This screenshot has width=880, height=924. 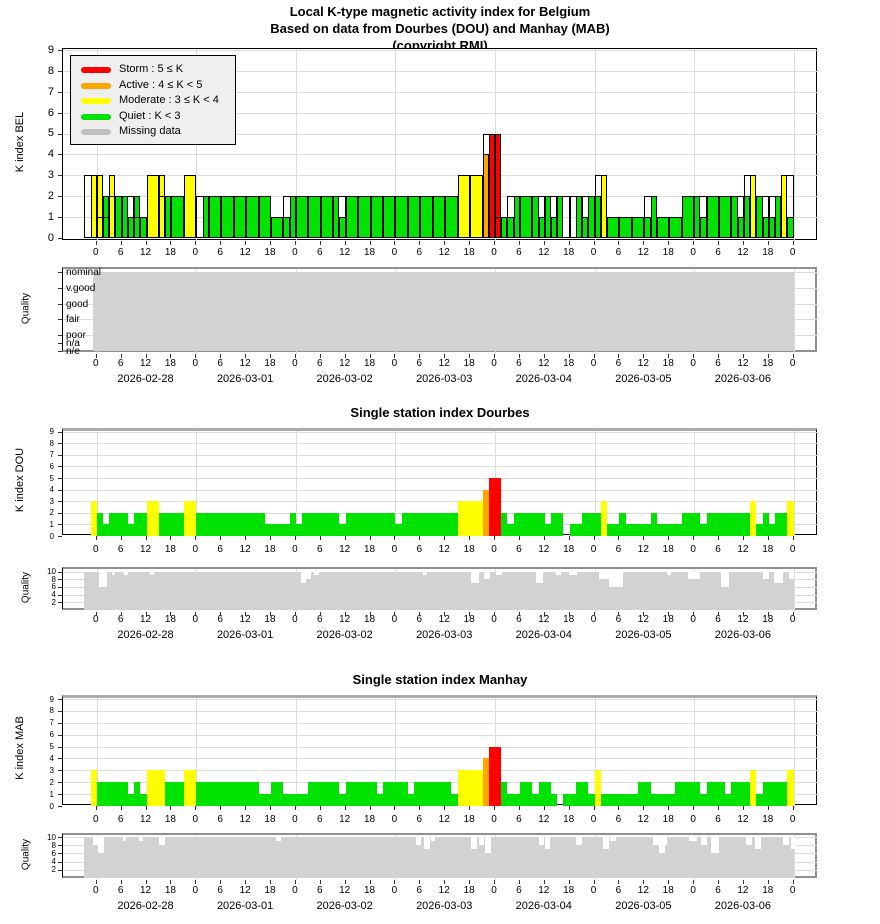 I want to click on date-label: 2026-03-03, so click(x=444, y=906).